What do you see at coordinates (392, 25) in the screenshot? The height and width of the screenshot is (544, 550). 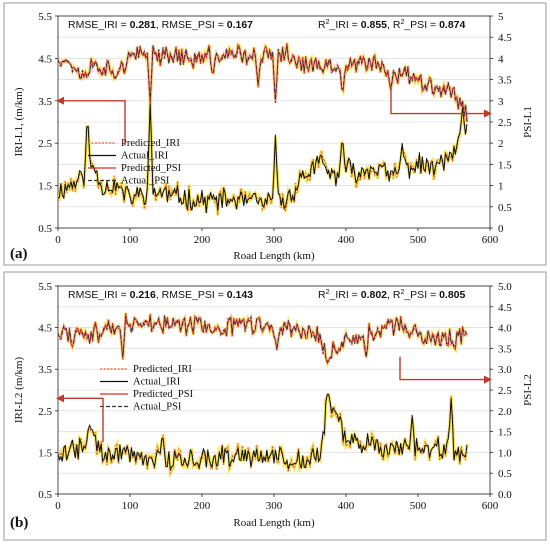 I see `r2-metrics: R2_IRI = 0.855, R2_PSI = 0.874` at bounding box center [392, 25].